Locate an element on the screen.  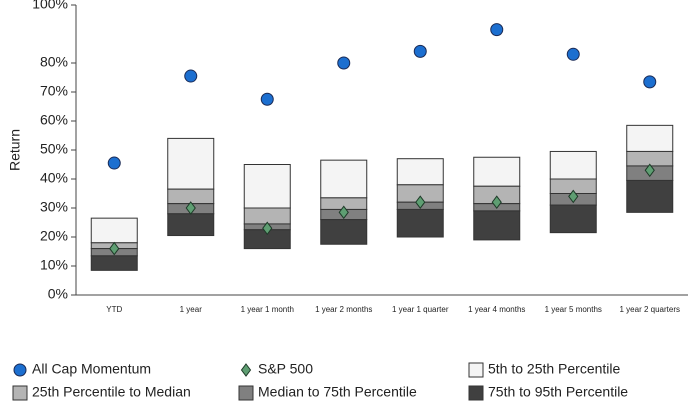
y-tick-label: 0% is located at coordinates (58, 294).